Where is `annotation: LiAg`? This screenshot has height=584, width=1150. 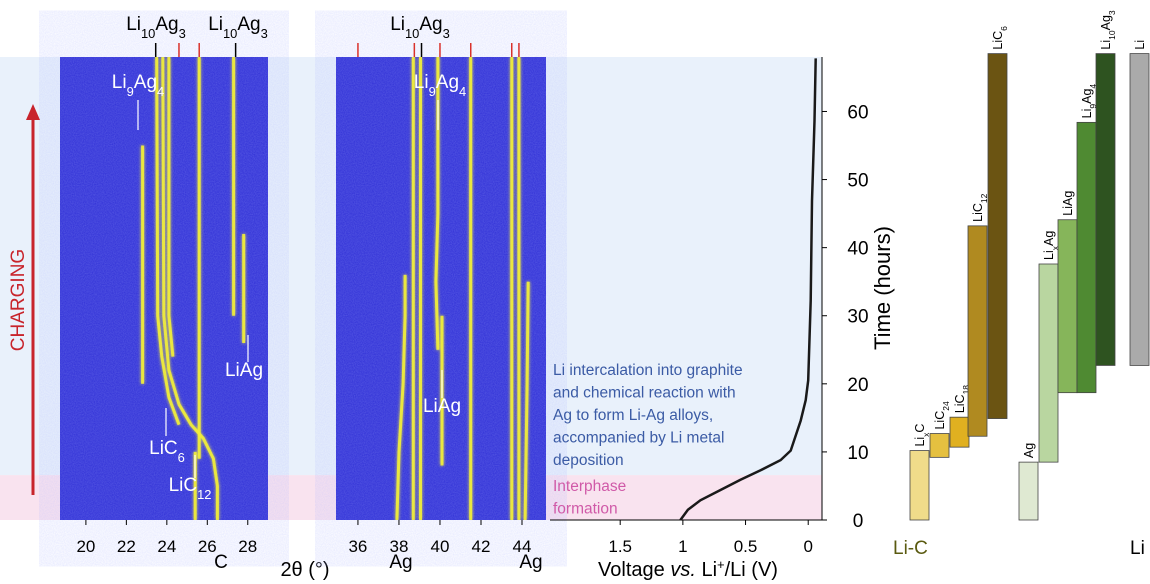 annotation: LiAg is located at coordinates (442, 406).